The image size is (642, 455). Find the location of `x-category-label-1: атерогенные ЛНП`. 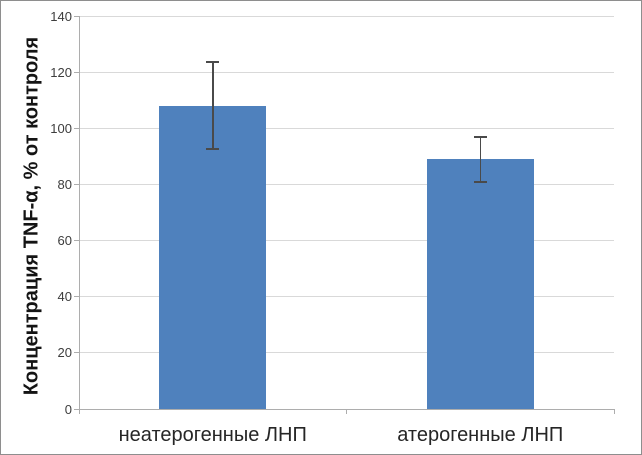

x-category-label-1: атерогенные ЛНП is located at coordinates (480, 435).